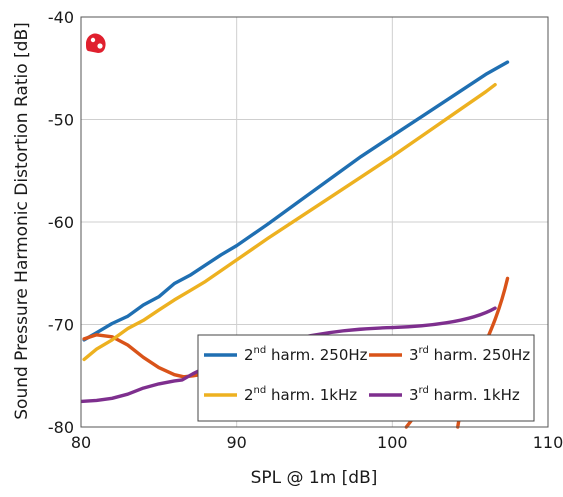  I want to click on legend-entry: 3rd harm. 1kHz, so click(464, 394).